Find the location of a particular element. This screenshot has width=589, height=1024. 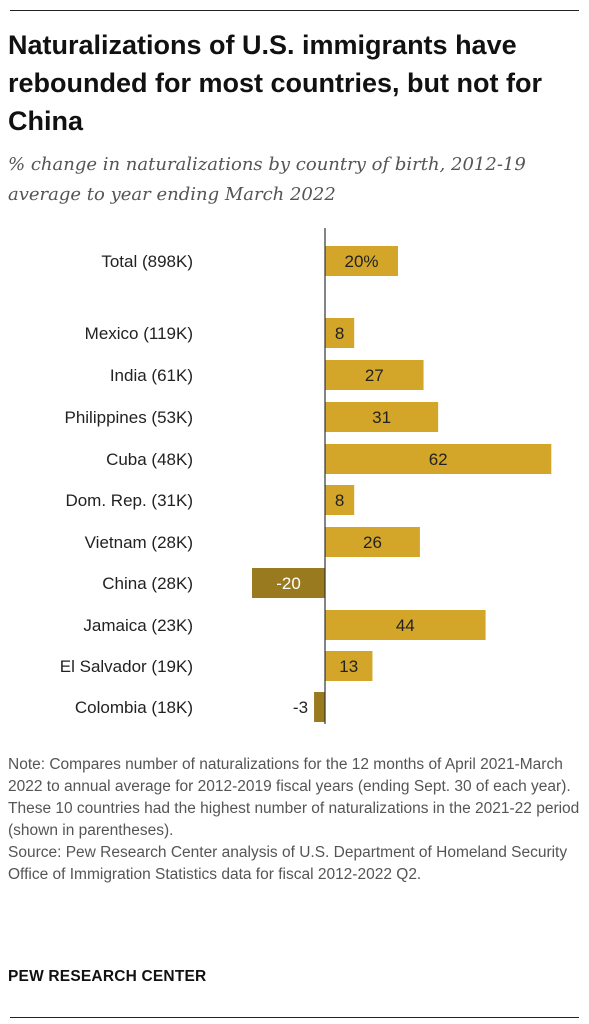

value-label: 62 is located at coordinates (438, 459).